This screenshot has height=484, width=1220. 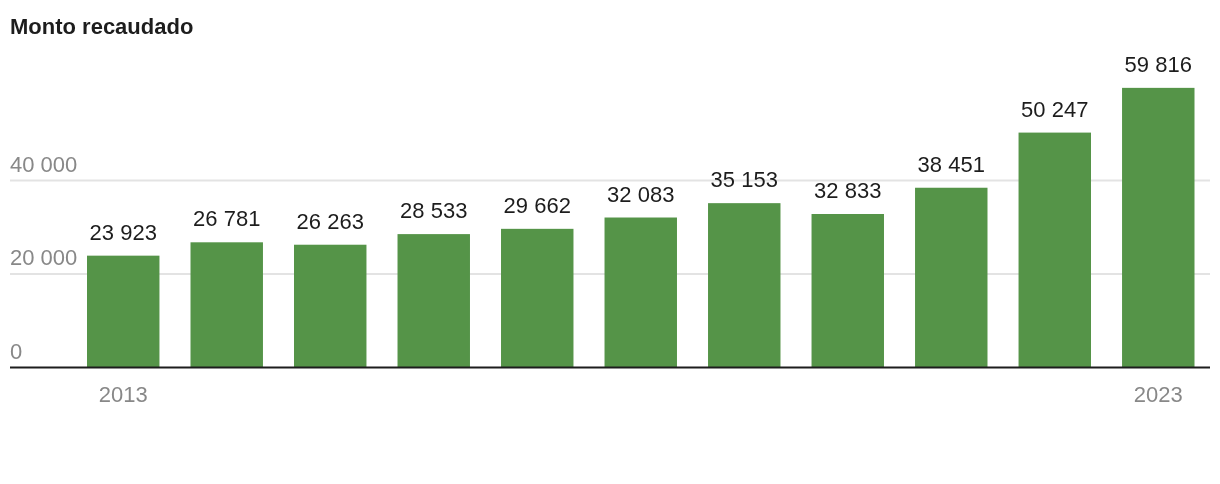 I want to click on y-tick-label: 20 000, so click(x=44, y=257).